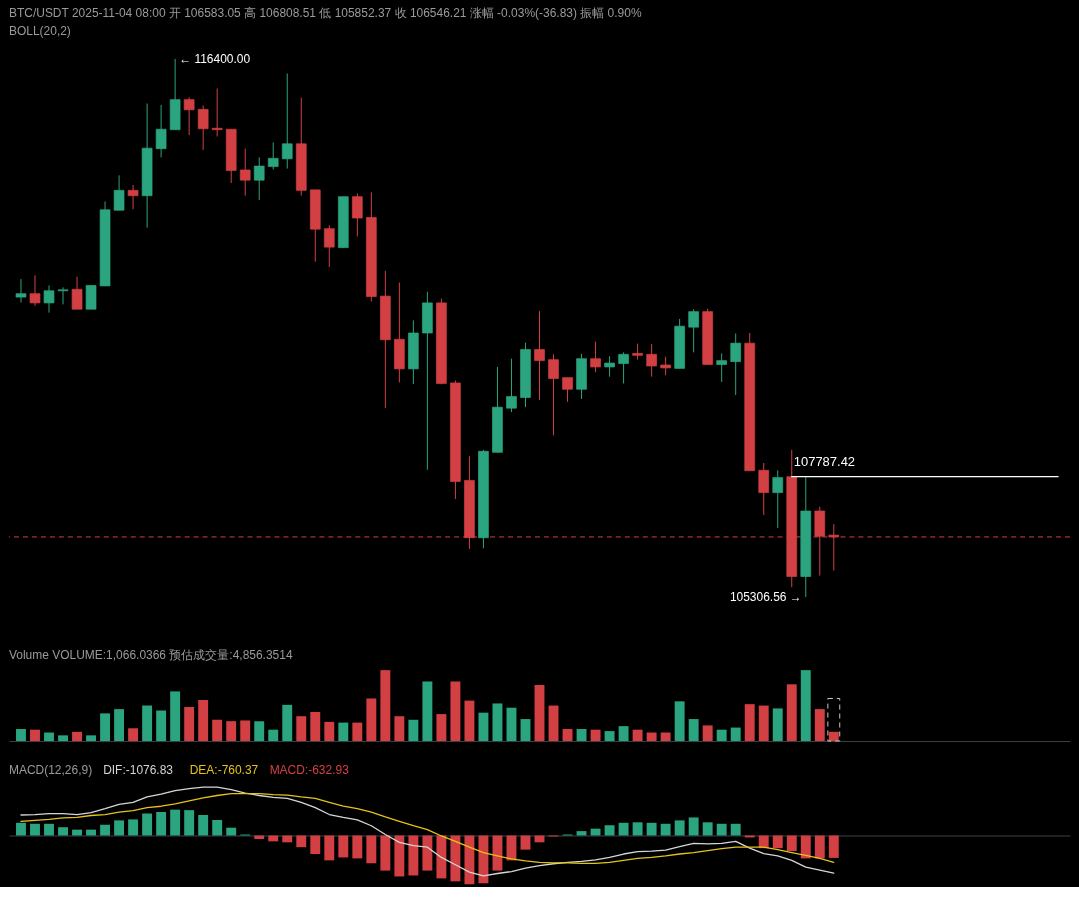  Describe the element at coordinates (50, 770) in the screenshot. I see `chart-title: MACD(12,26,9)` at that location.